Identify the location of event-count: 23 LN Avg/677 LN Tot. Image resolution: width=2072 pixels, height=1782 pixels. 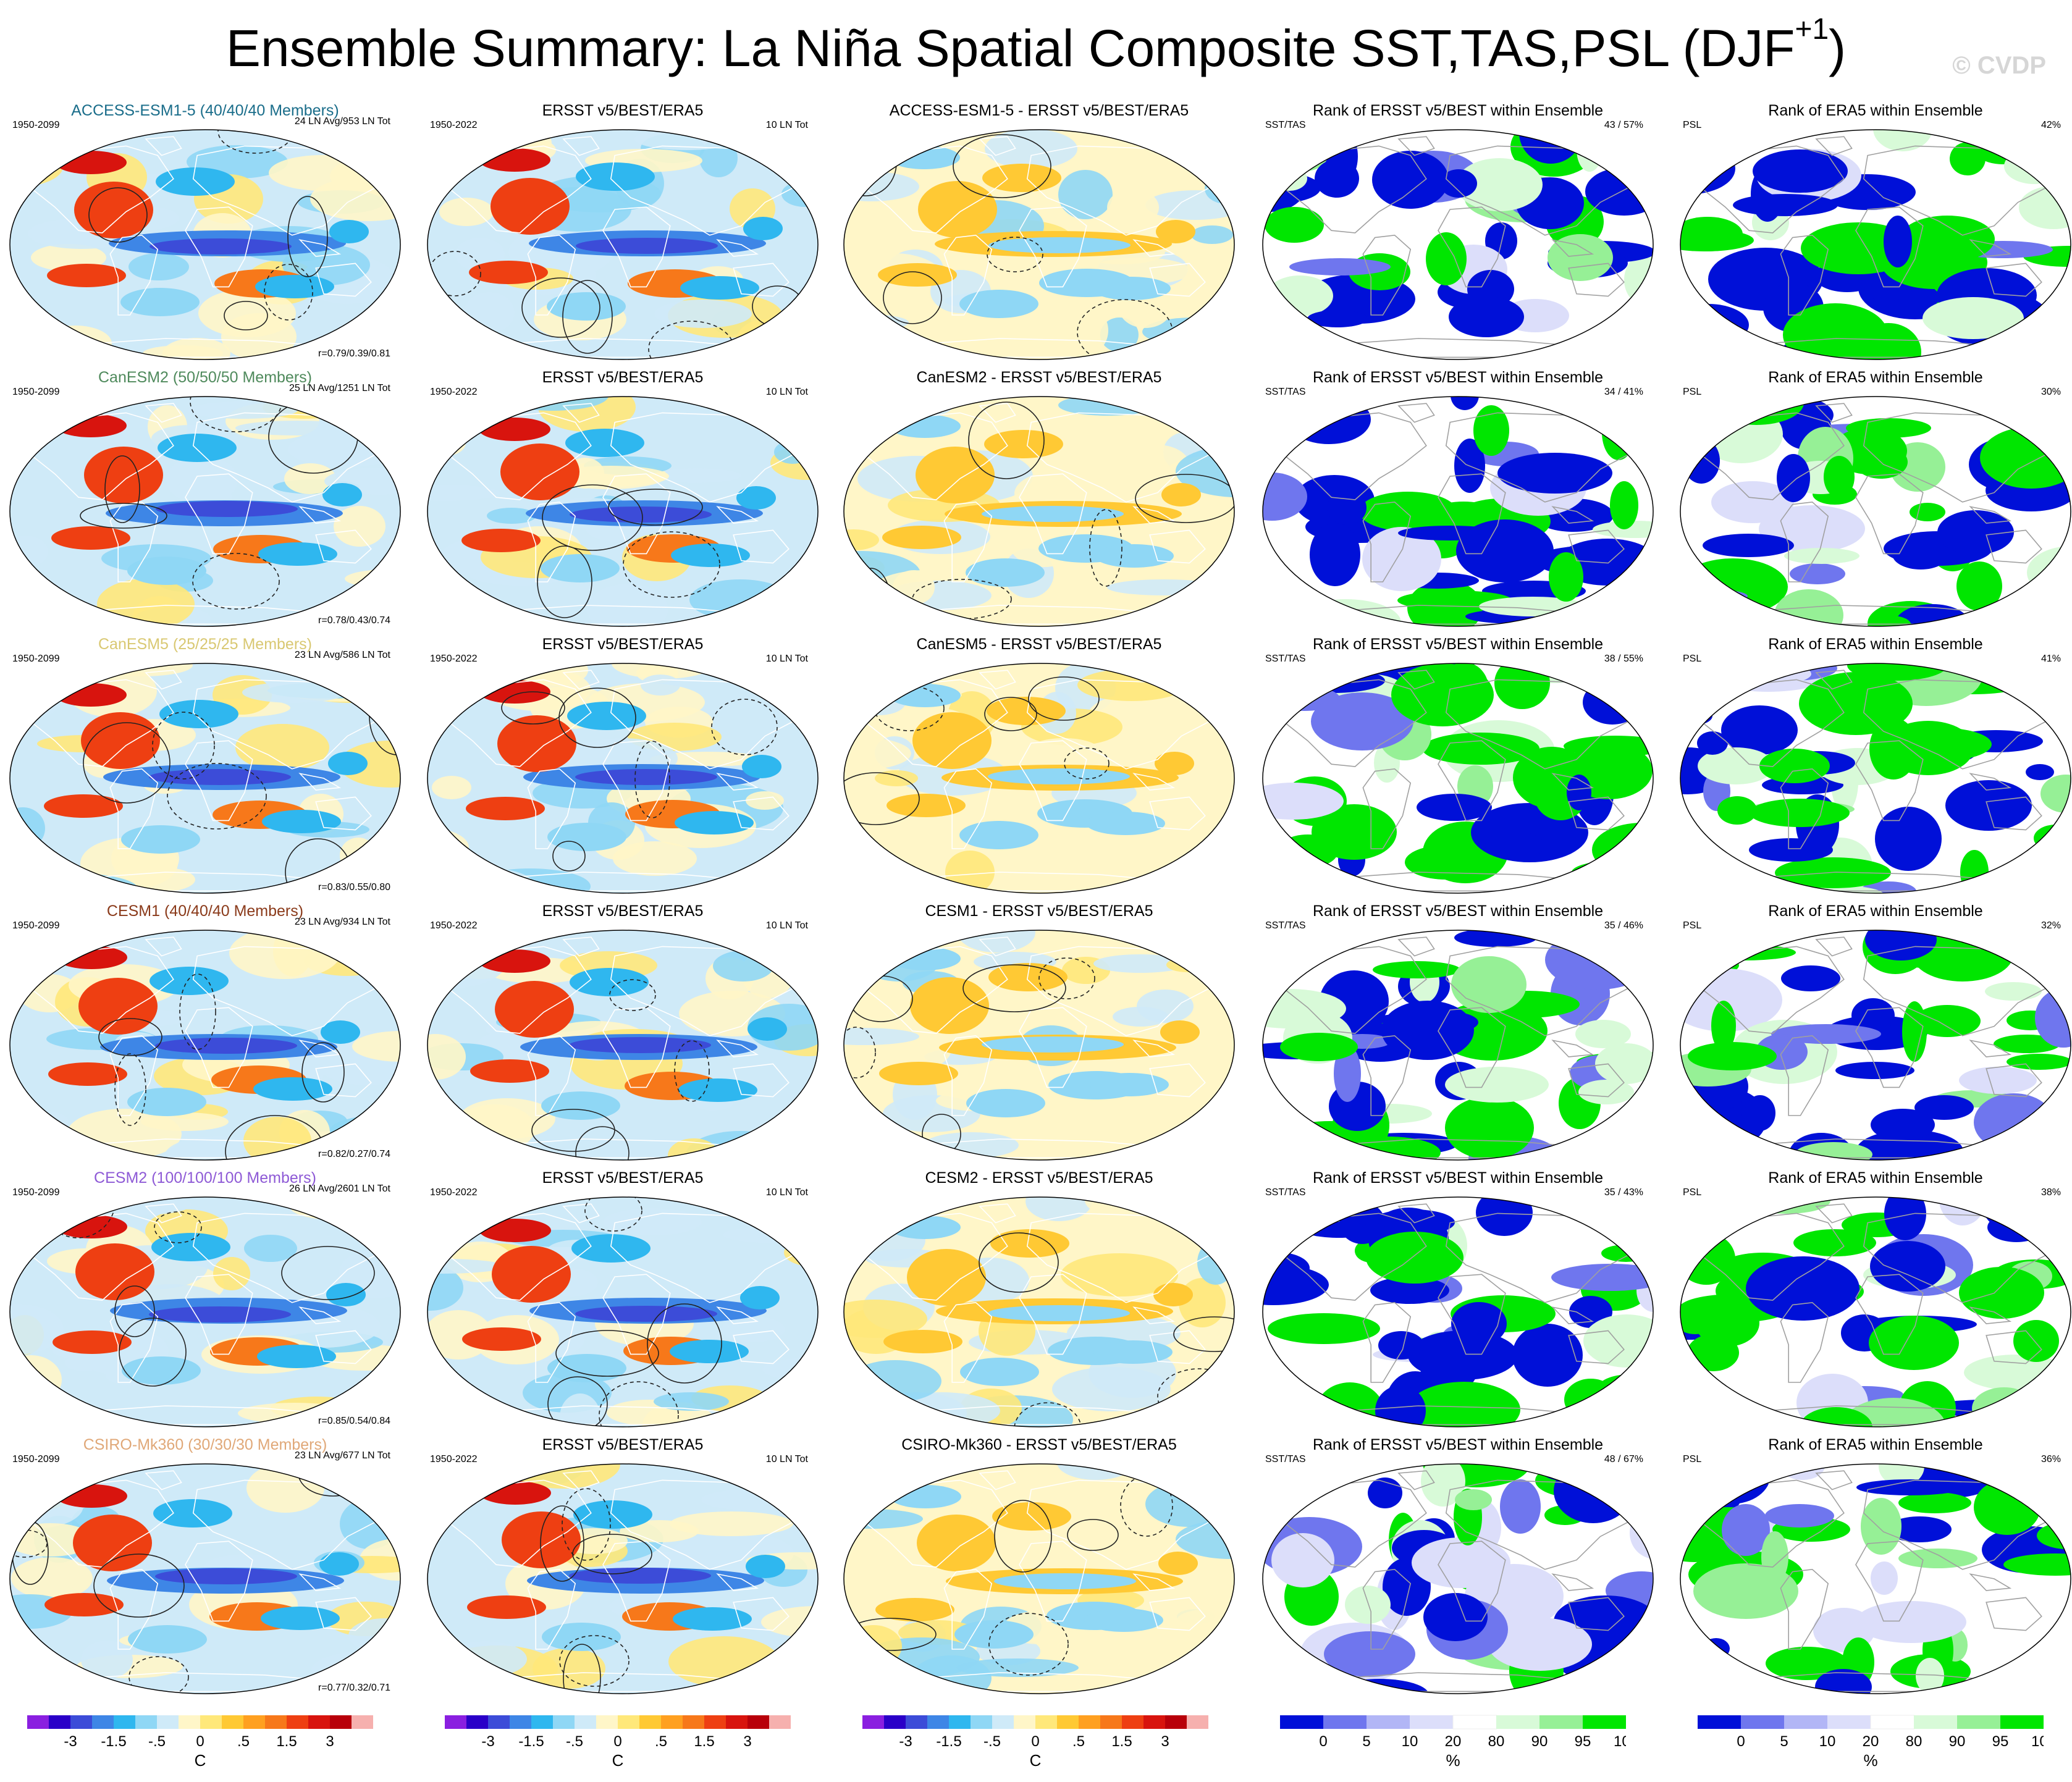
(342, 1455).